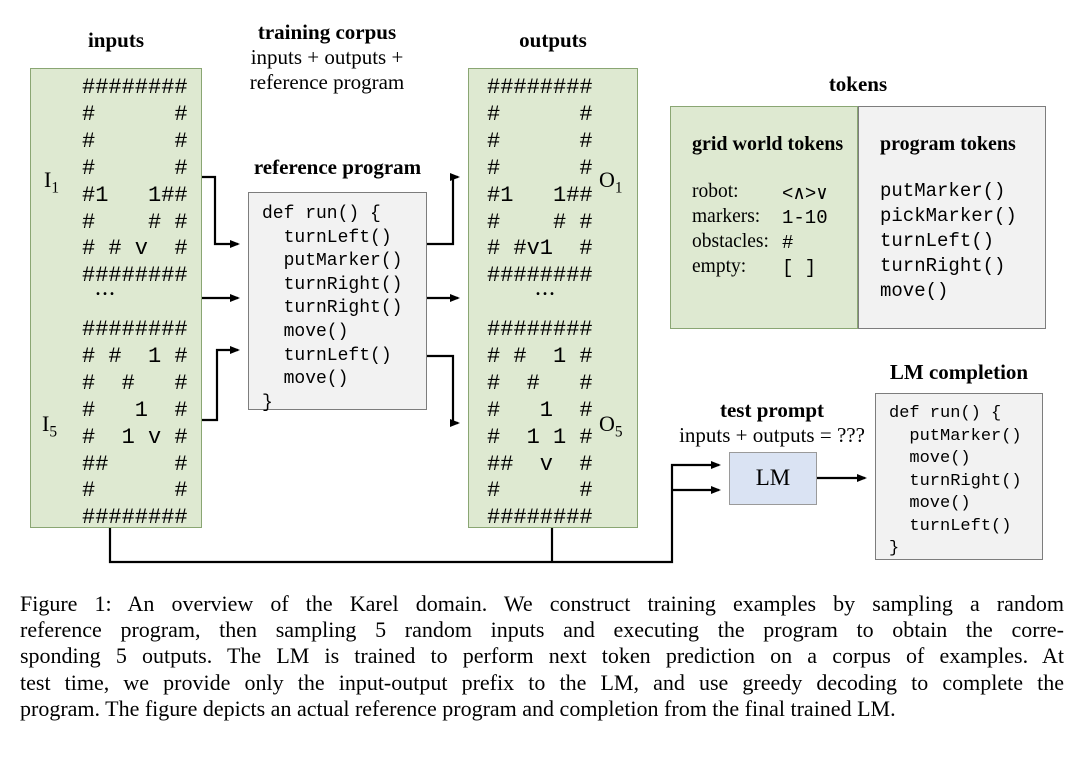  Describe the element at coordinates (858, 84) in the screenshot. I see `tokens-title: tokens` at that location.